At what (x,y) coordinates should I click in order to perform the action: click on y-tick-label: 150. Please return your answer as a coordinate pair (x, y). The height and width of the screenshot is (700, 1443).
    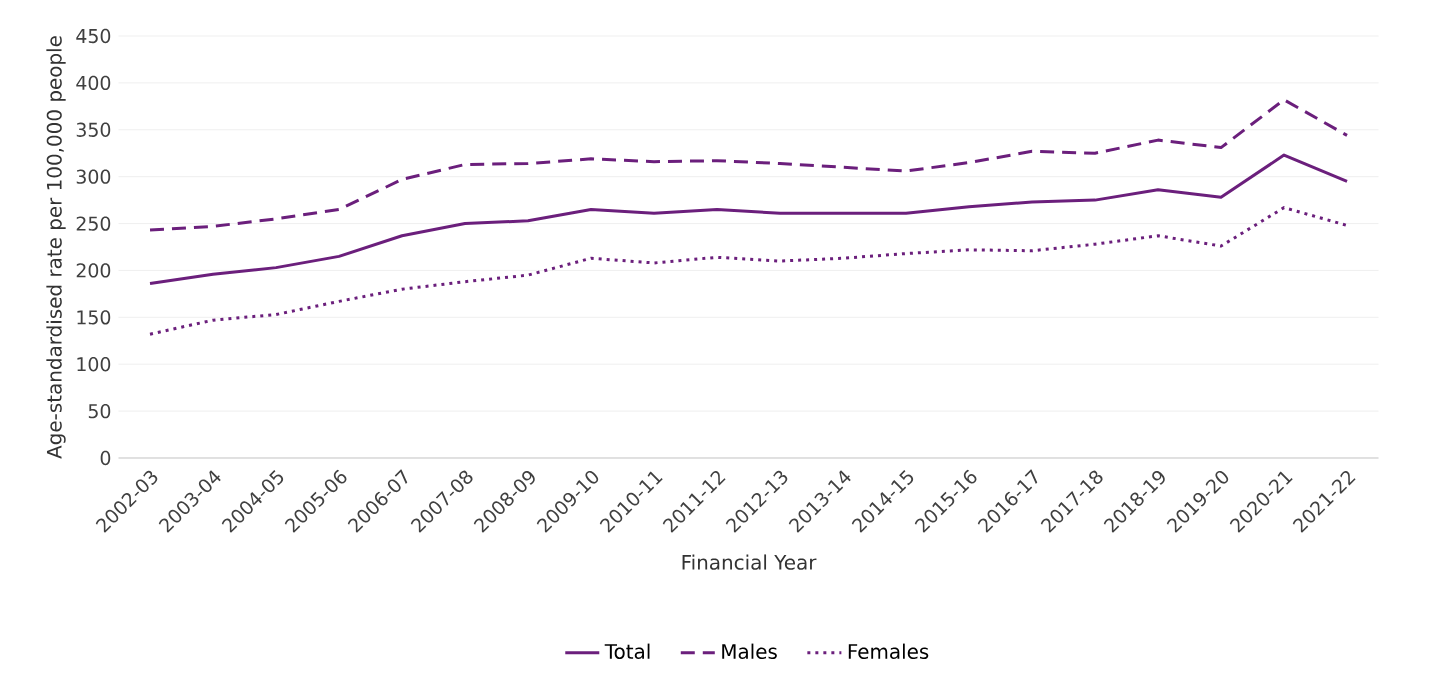
    Looking at the image, I should click on (94, 317).